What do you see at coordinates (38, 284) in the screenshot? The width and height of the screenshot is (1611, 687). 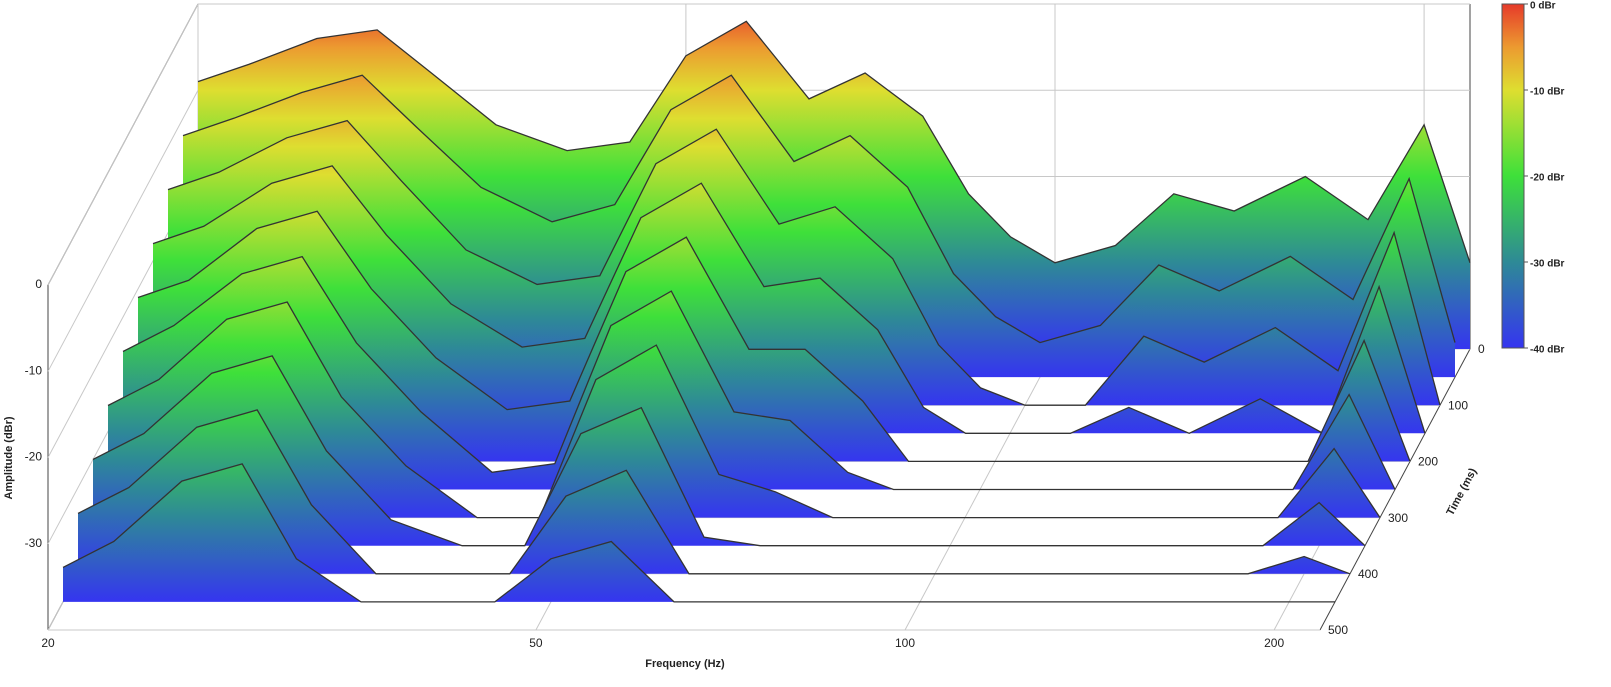 I see `y-tick-label: 0` at bounding box center [38, 284].